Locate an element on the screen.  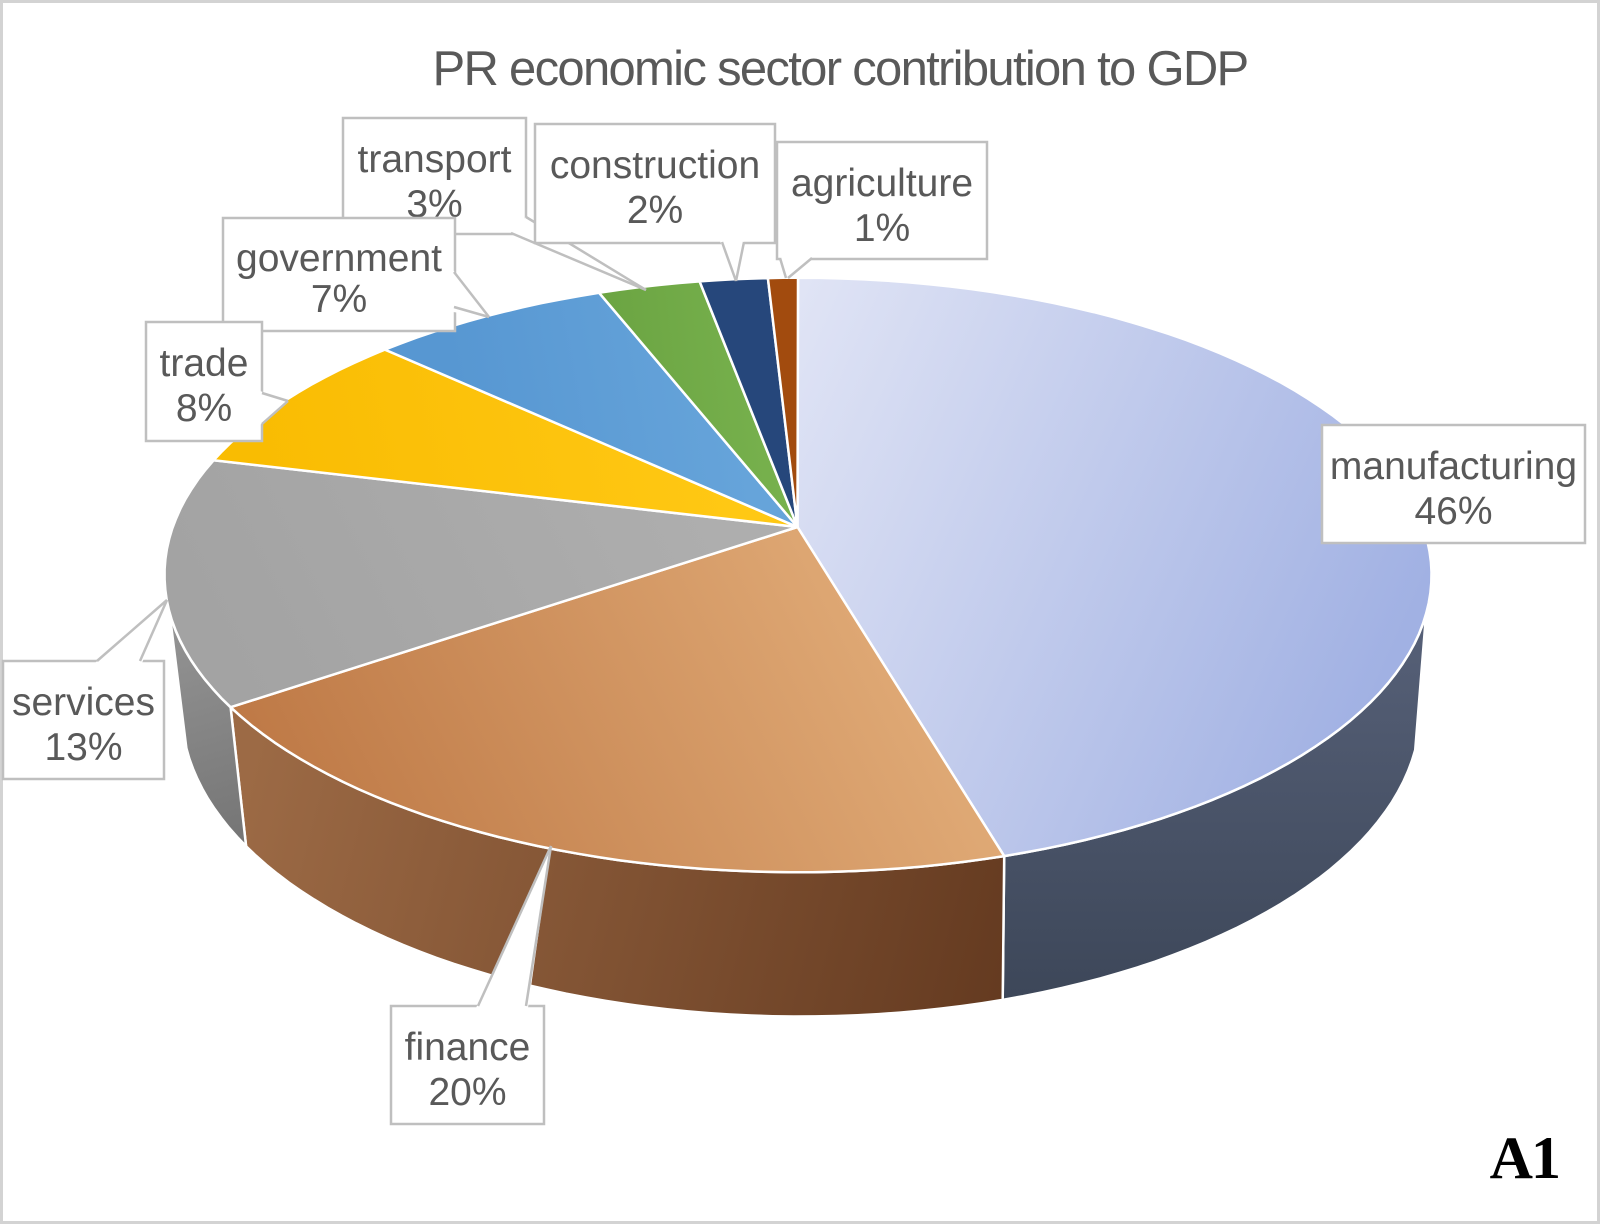
svg-text: manufacturing is located at coordinates (1453, 466).